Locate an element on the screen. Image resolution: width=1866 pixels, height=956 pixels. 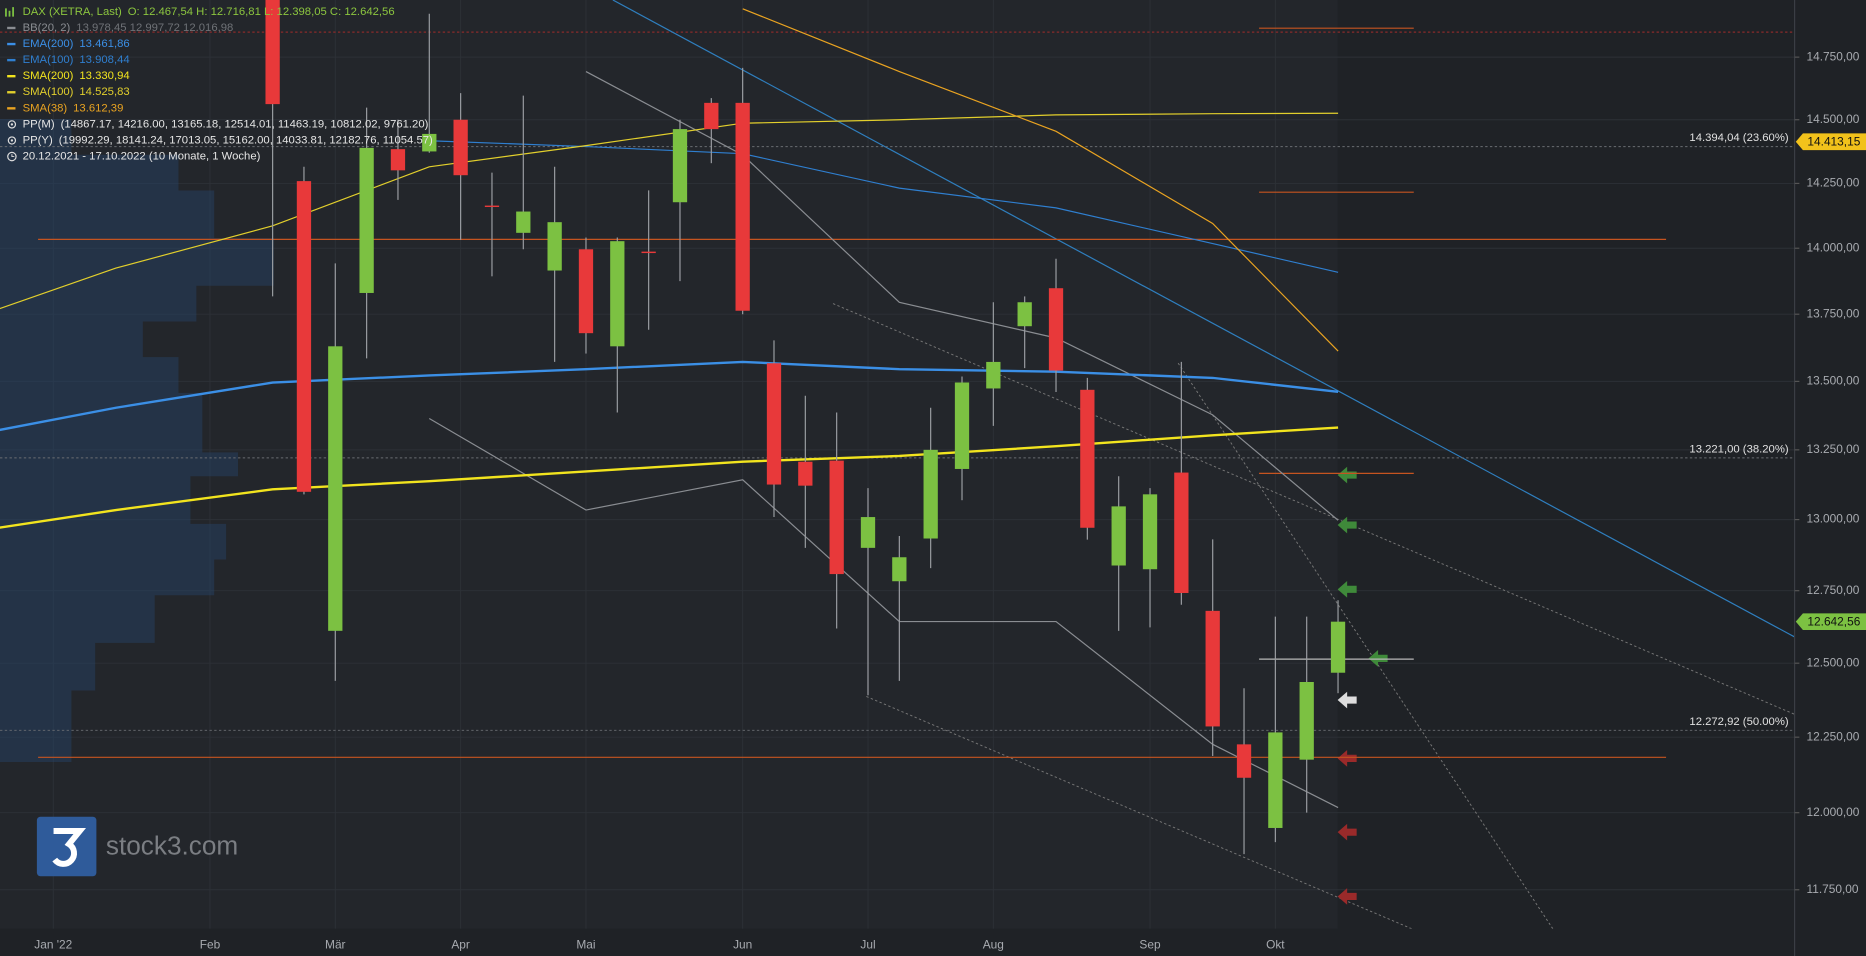
legend-value: 13.978,45 12.997,72 12.016,98 is located at coordinates (154, 28).